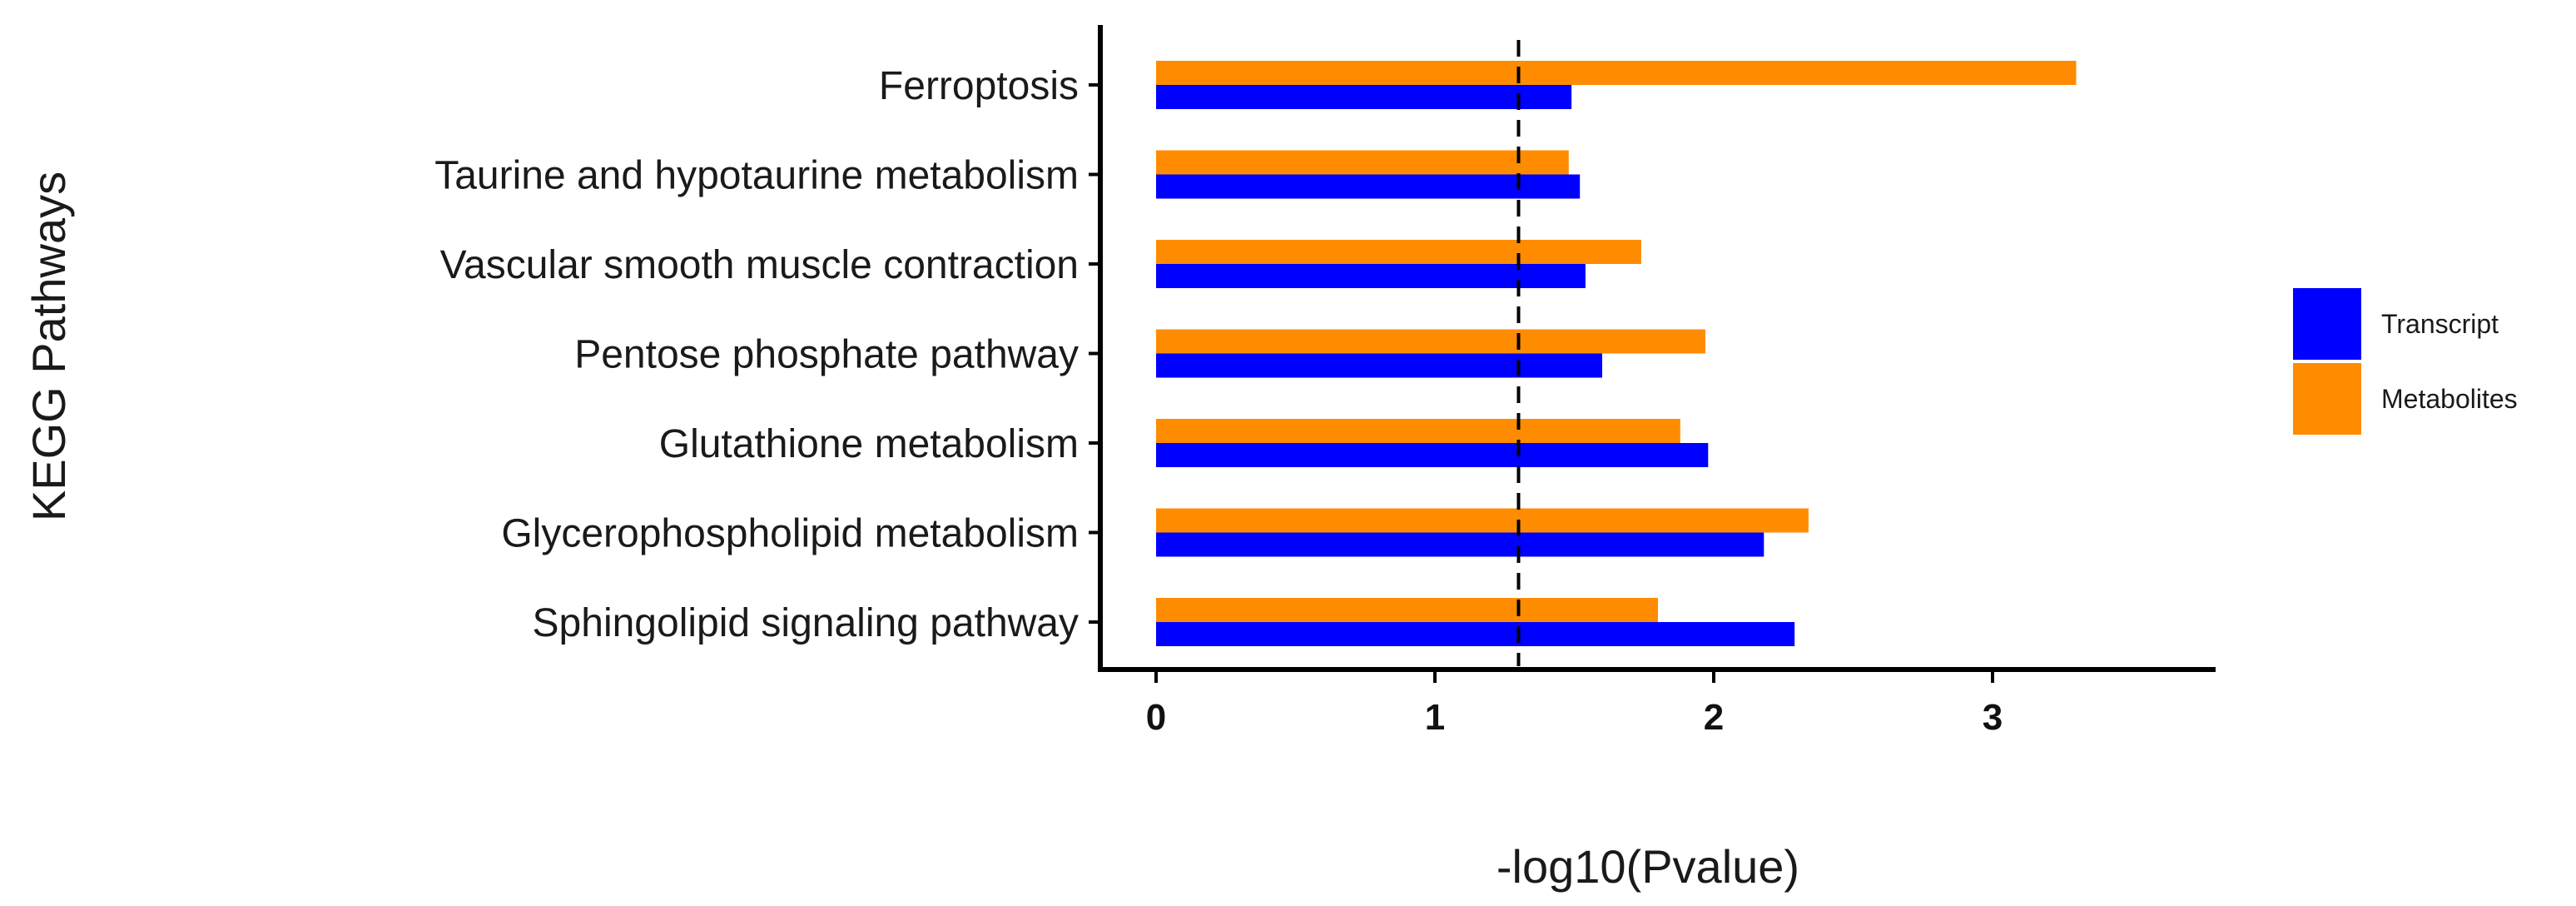 This screenshot has height=906, width=2576. I want to click on y-tick-label: Taurine and hypotaurine metabolism, so click(756, 176).